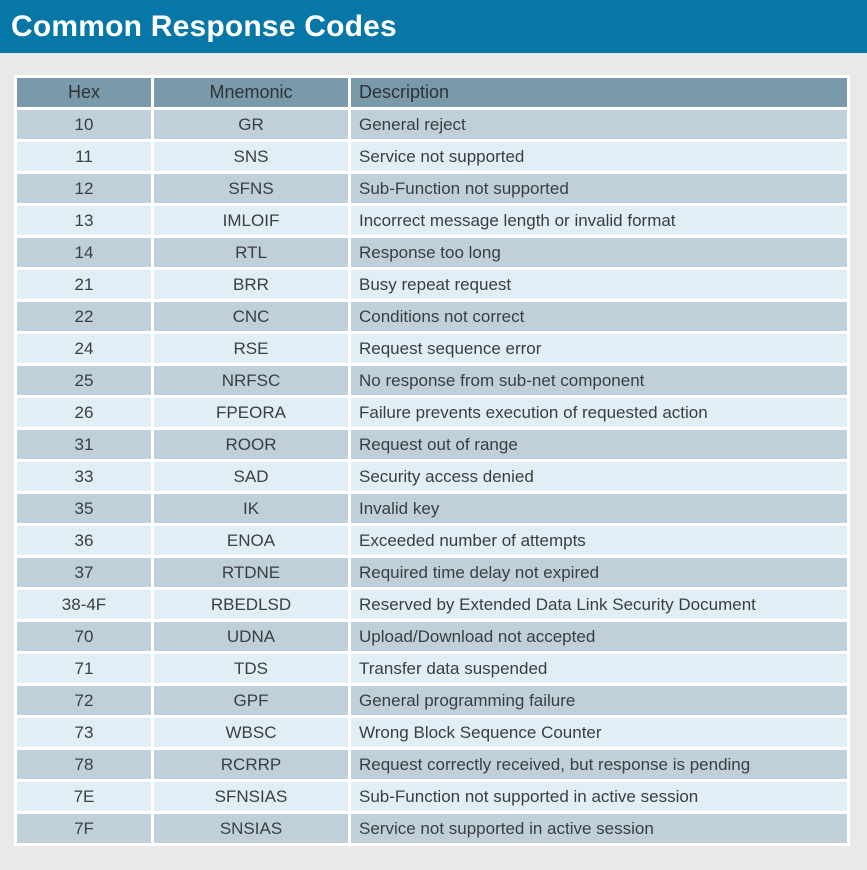 The image size is (867, 870). Describe the element at coordinates (84, 444) in the screenshot. I see `hex-cell: 31` at that location.